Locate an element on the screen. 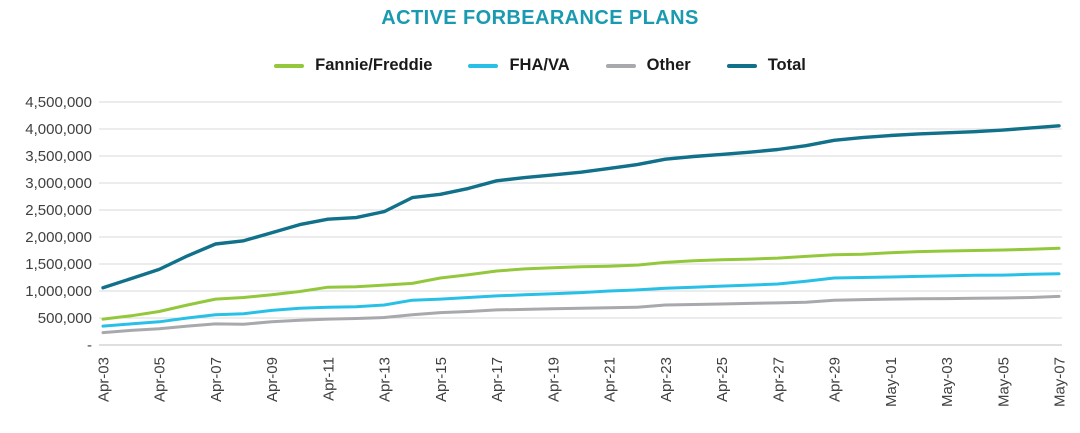 The image size is (1080, 433). y-axis-label: - is located at coordinates (89, 345).